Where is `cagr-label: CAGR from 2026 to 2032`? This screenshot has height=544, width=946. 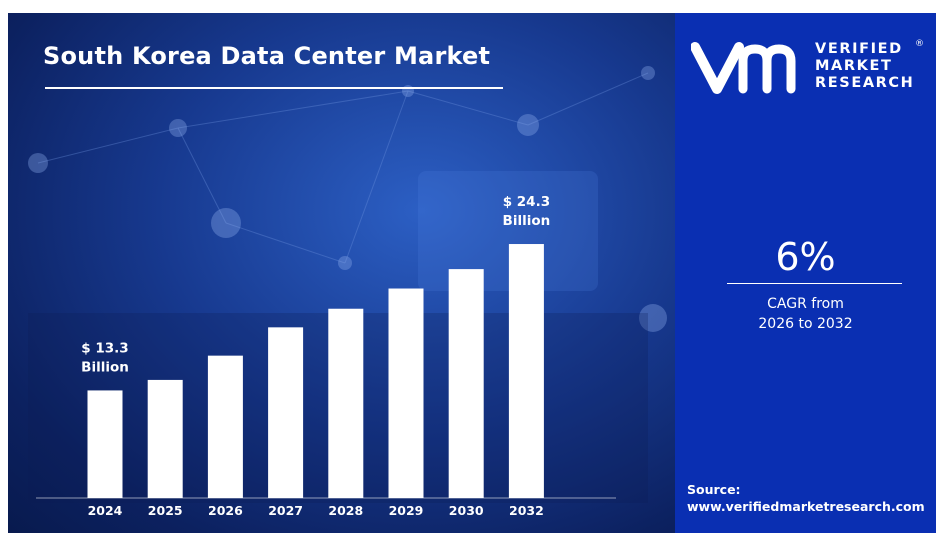 cagr-label: CAGR from 2026 to 2032 is located at coordinates (805, 314).